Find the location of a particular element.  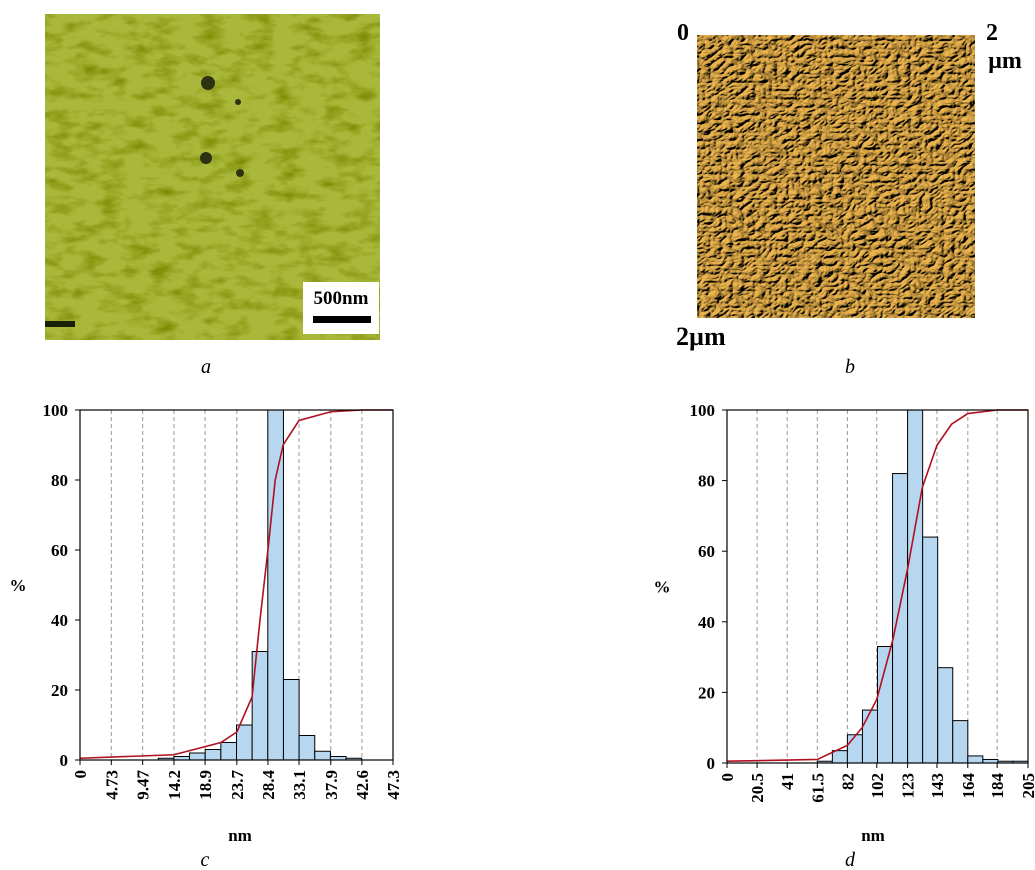

x-tick-label: 14.2 is located at coordinates (174, 785).